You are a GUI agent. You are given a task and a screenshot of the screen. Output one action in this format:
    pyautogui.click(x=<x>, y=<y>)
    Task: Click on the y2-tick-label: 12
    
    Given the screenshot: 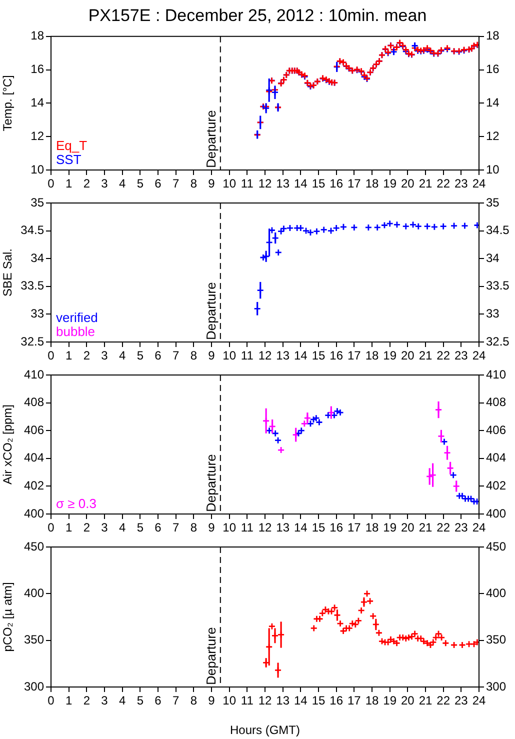 What is the action you would take?
    pyautogui.click(x=493, y=135)
    